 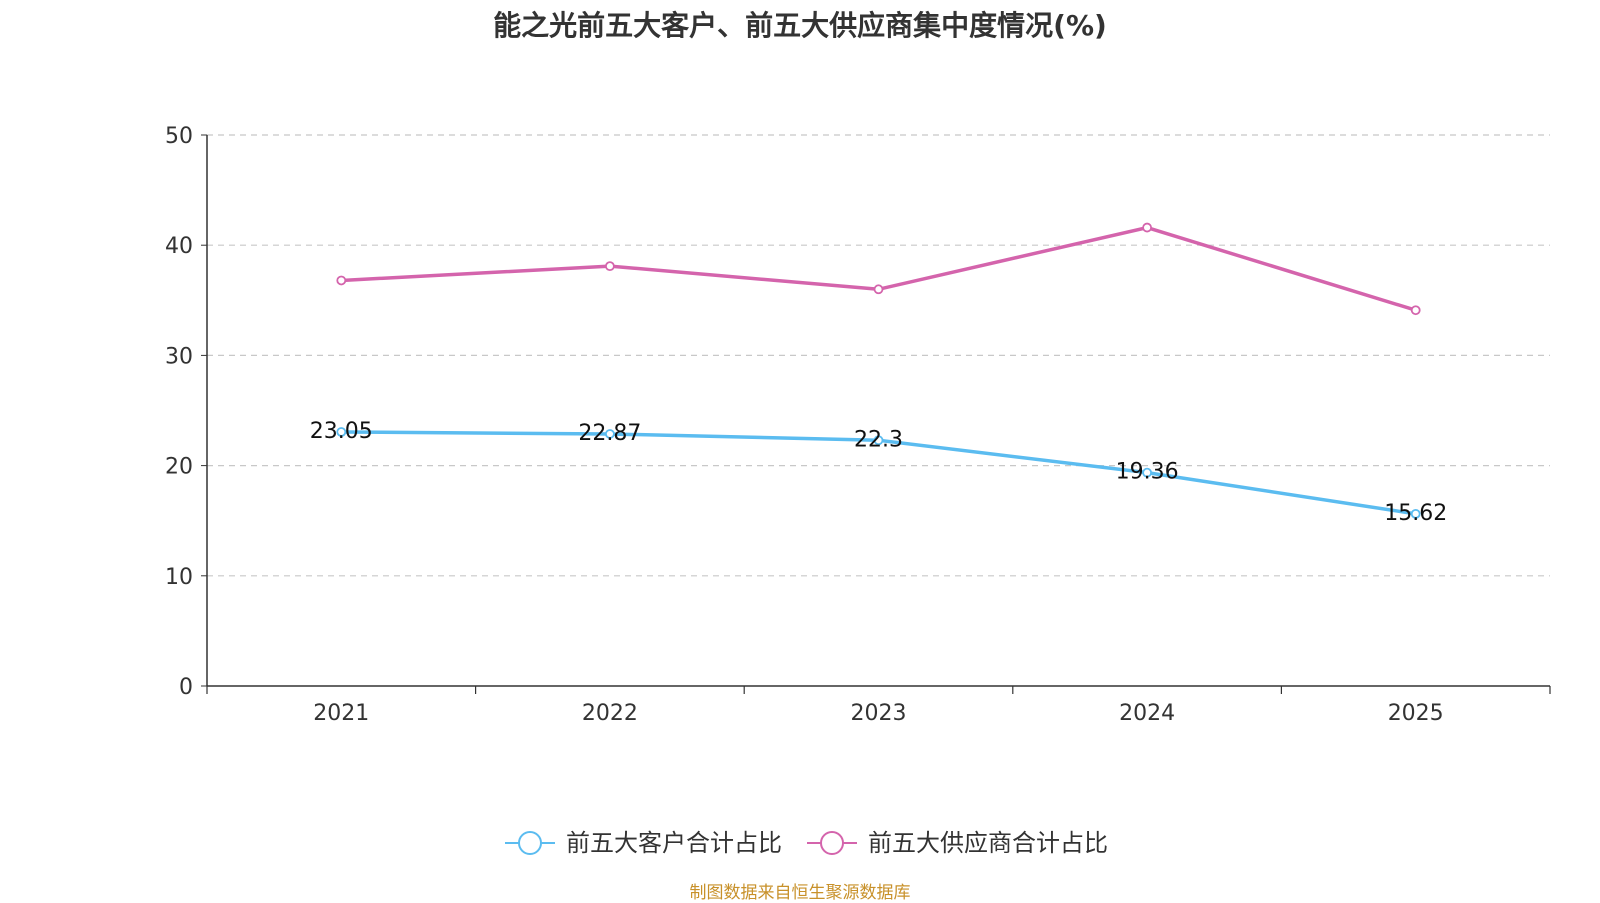 What do you see at coordinates (988, 843) in the screenshot?
I see `legend-label: 前五大供应商合计占比` at bounding box center [988, 843].